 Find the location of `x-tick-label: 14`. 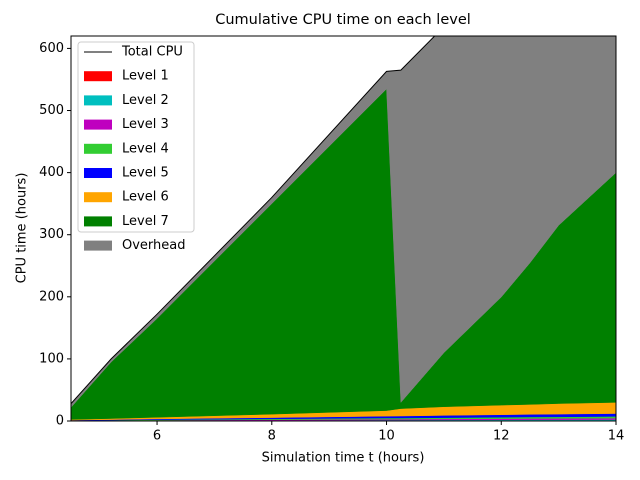

x-tick-label: 14 is located at coordinates (616, 436).